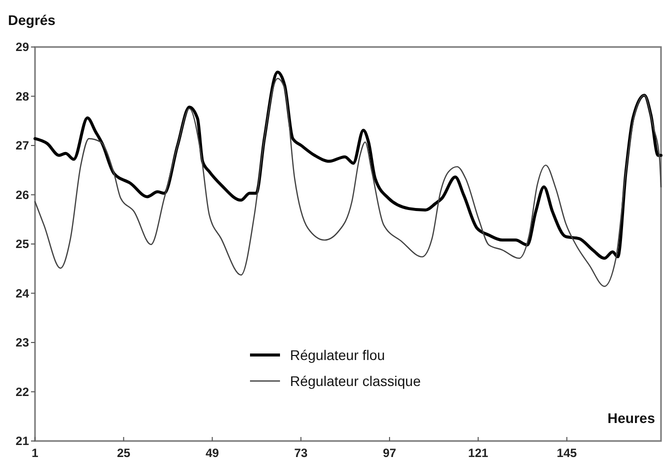 The image size is (667, 468). Describe the element at coordinates (32, 20) in the screenshot. I see `y-axis-title: Degrés` at that location.